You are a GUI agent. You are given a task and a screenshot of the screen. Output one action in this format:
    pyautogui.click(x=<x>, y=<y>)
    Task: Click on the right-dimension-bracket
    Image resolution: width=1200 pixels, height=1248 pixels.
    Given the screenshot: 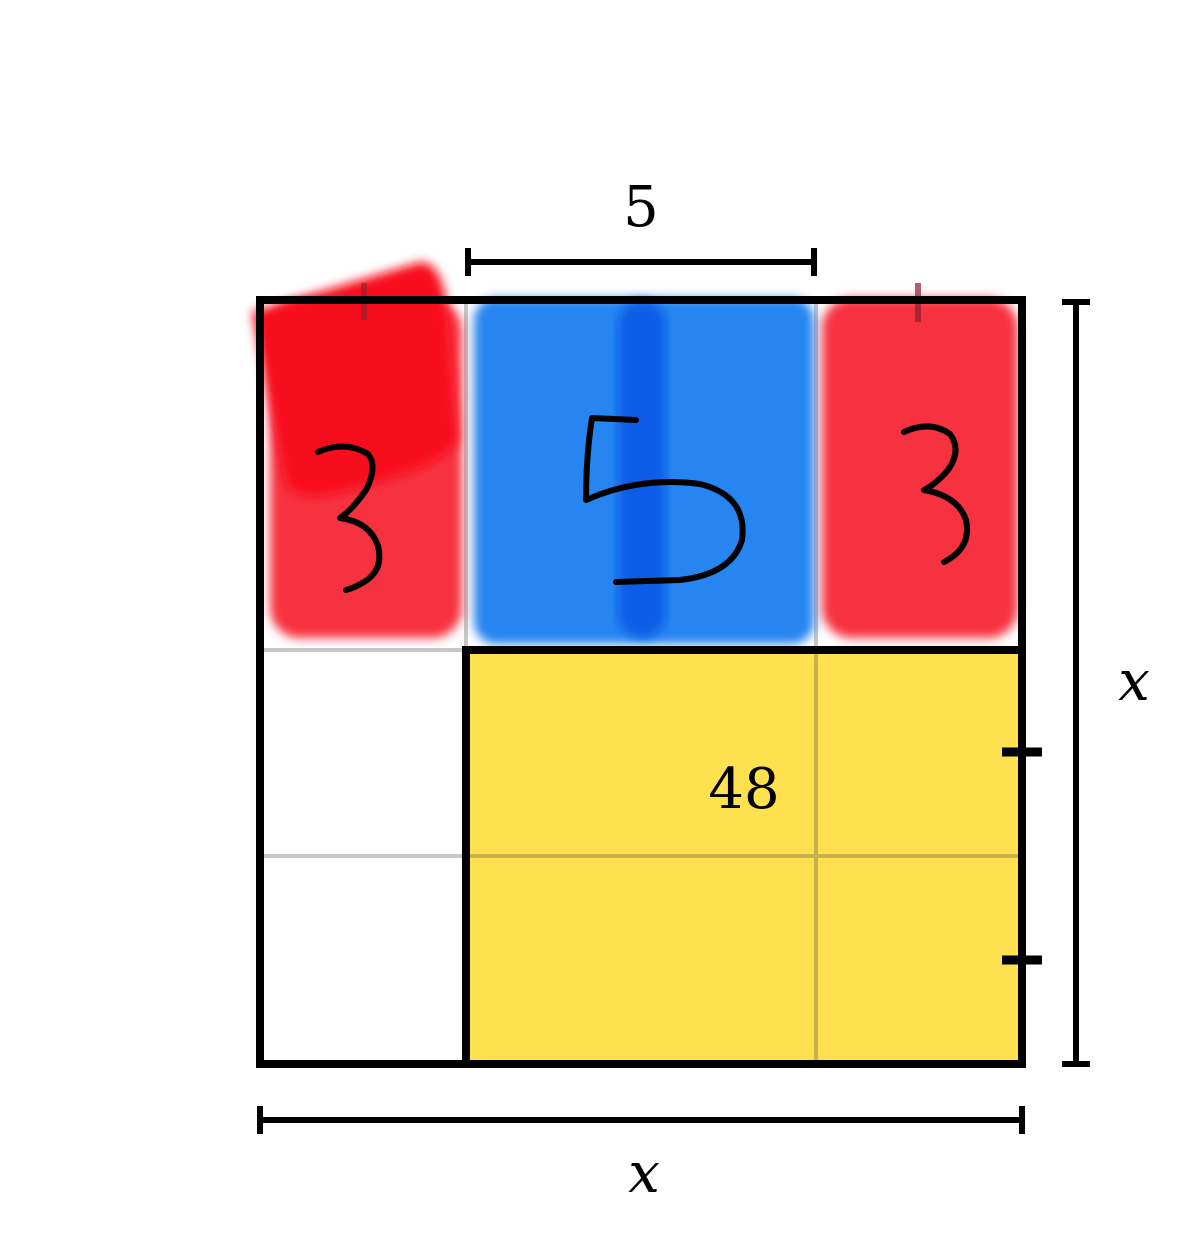 What is the action you would take?
    pyautogui.click(x=1076, y=683)
    